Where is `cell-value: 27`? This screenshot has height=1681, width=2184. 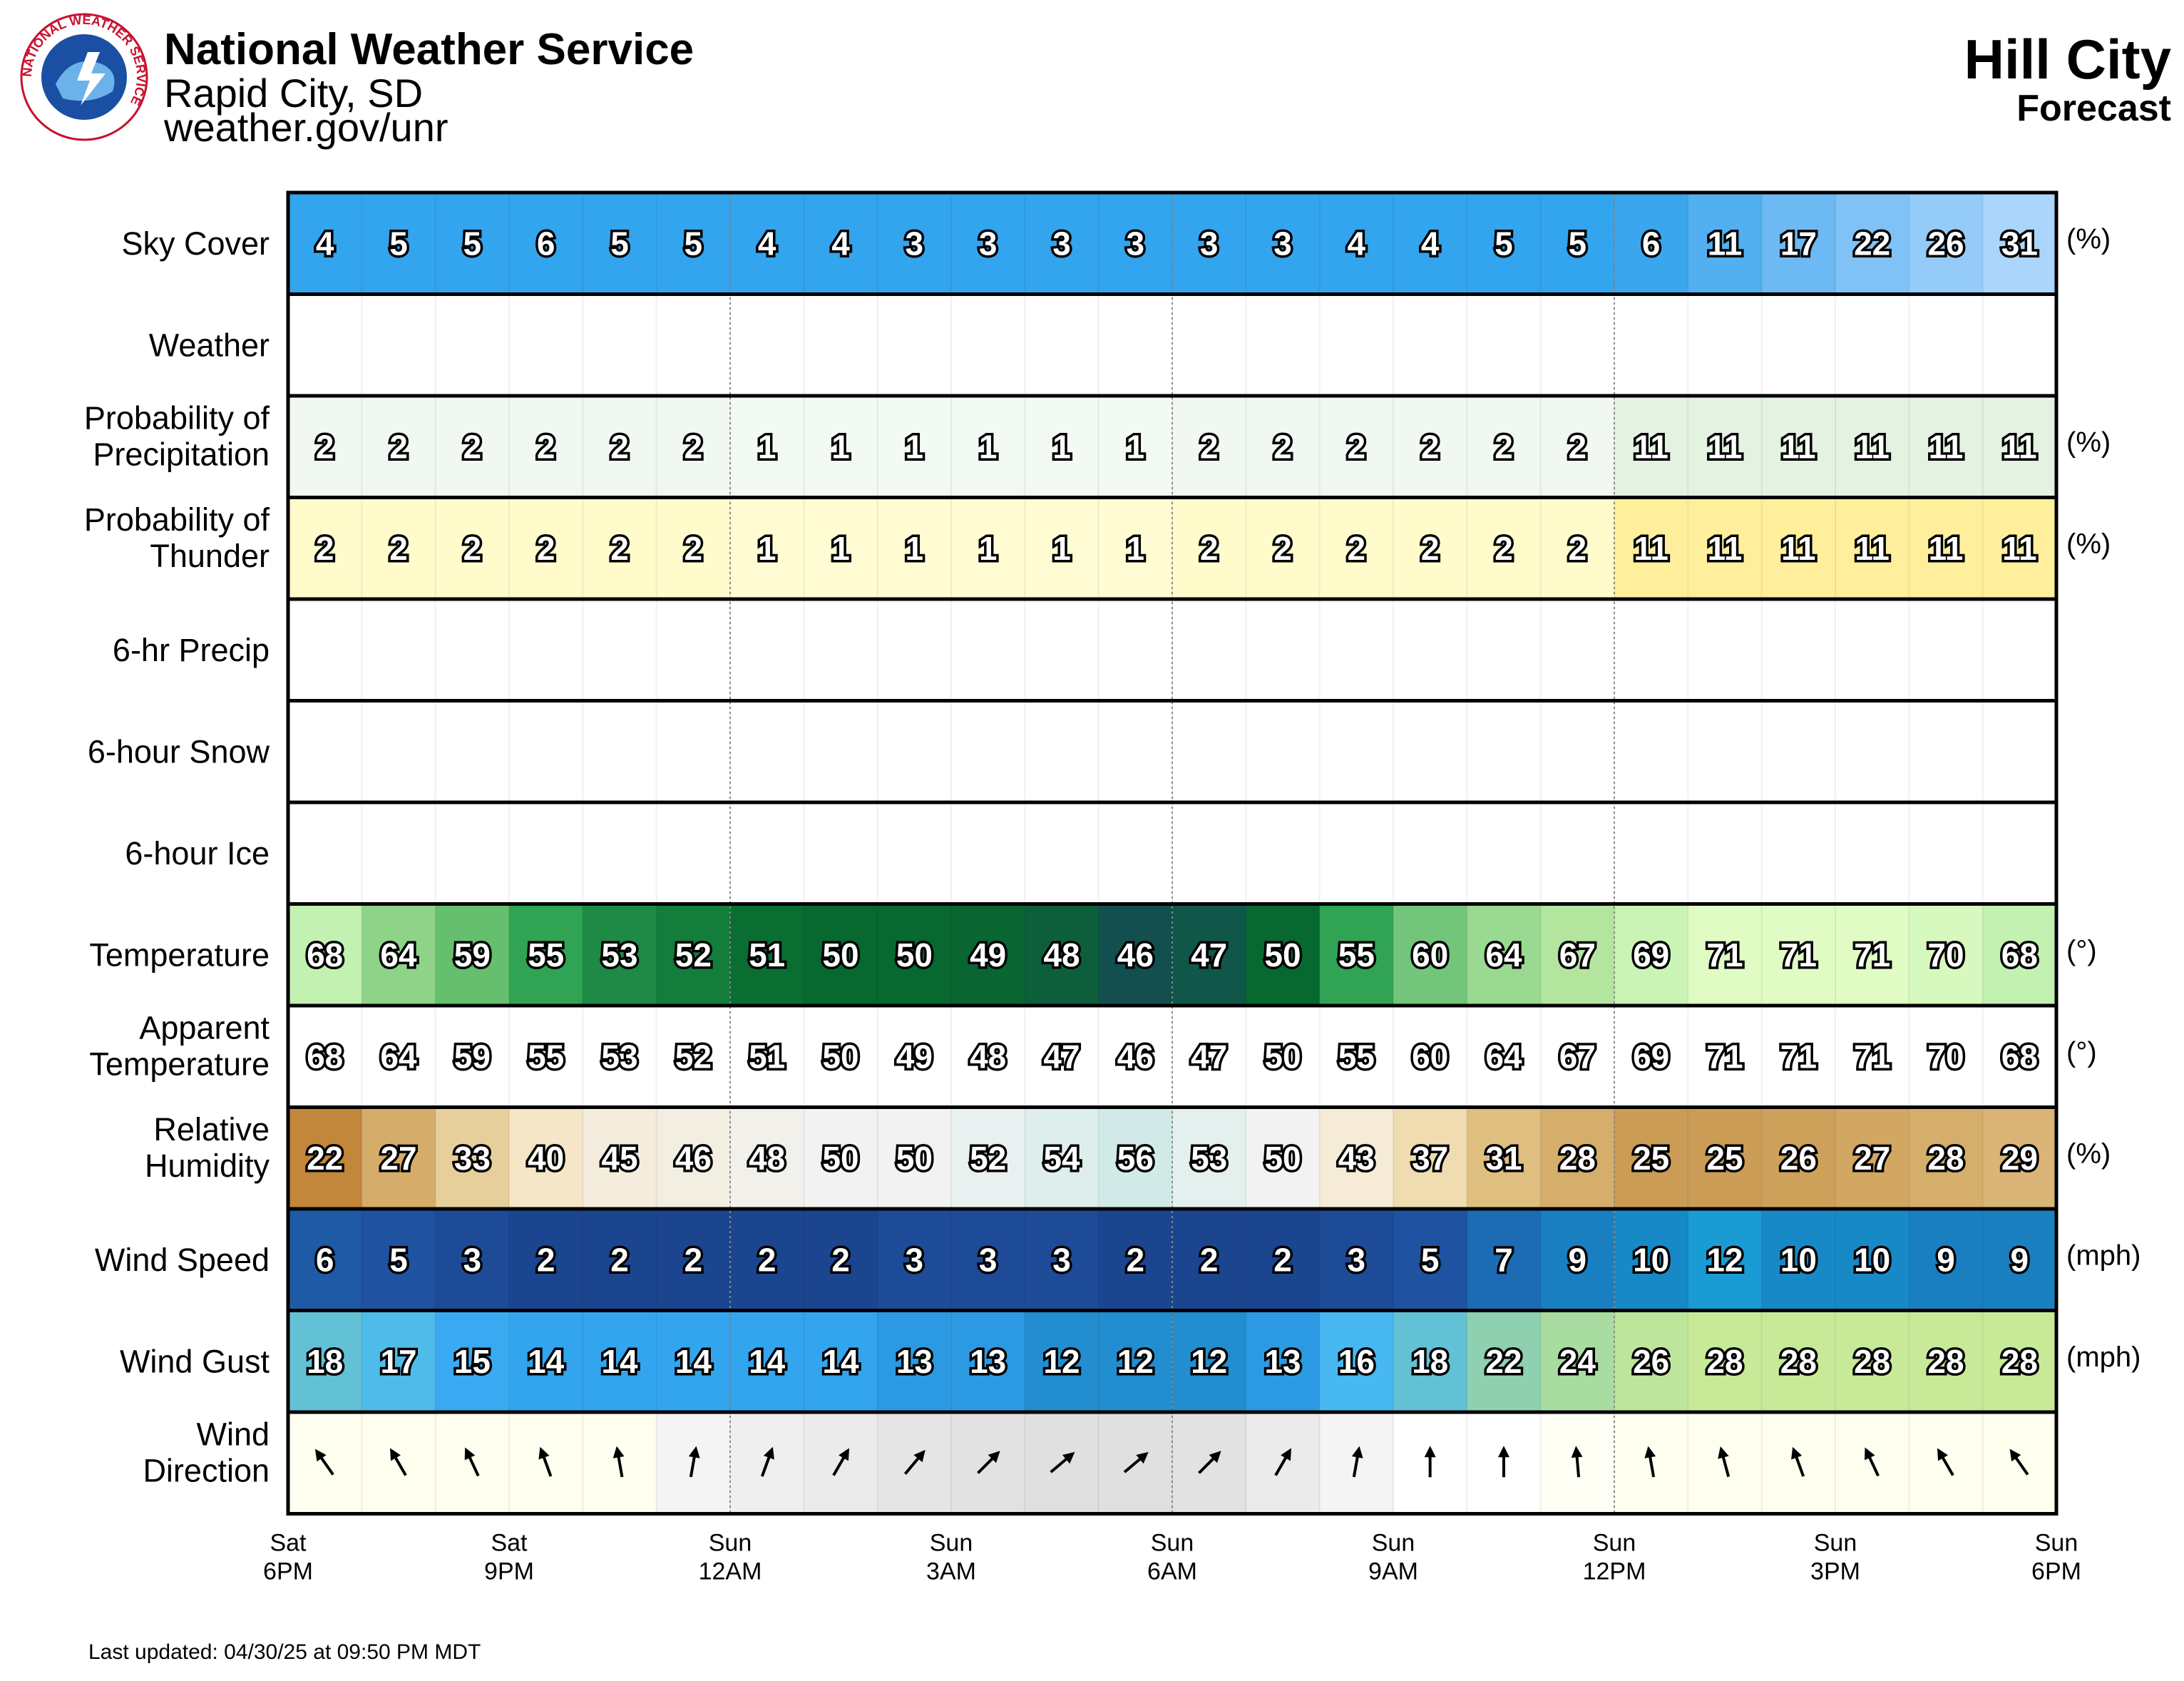
cell-value: 27 is located at coordinates (398, 1158).